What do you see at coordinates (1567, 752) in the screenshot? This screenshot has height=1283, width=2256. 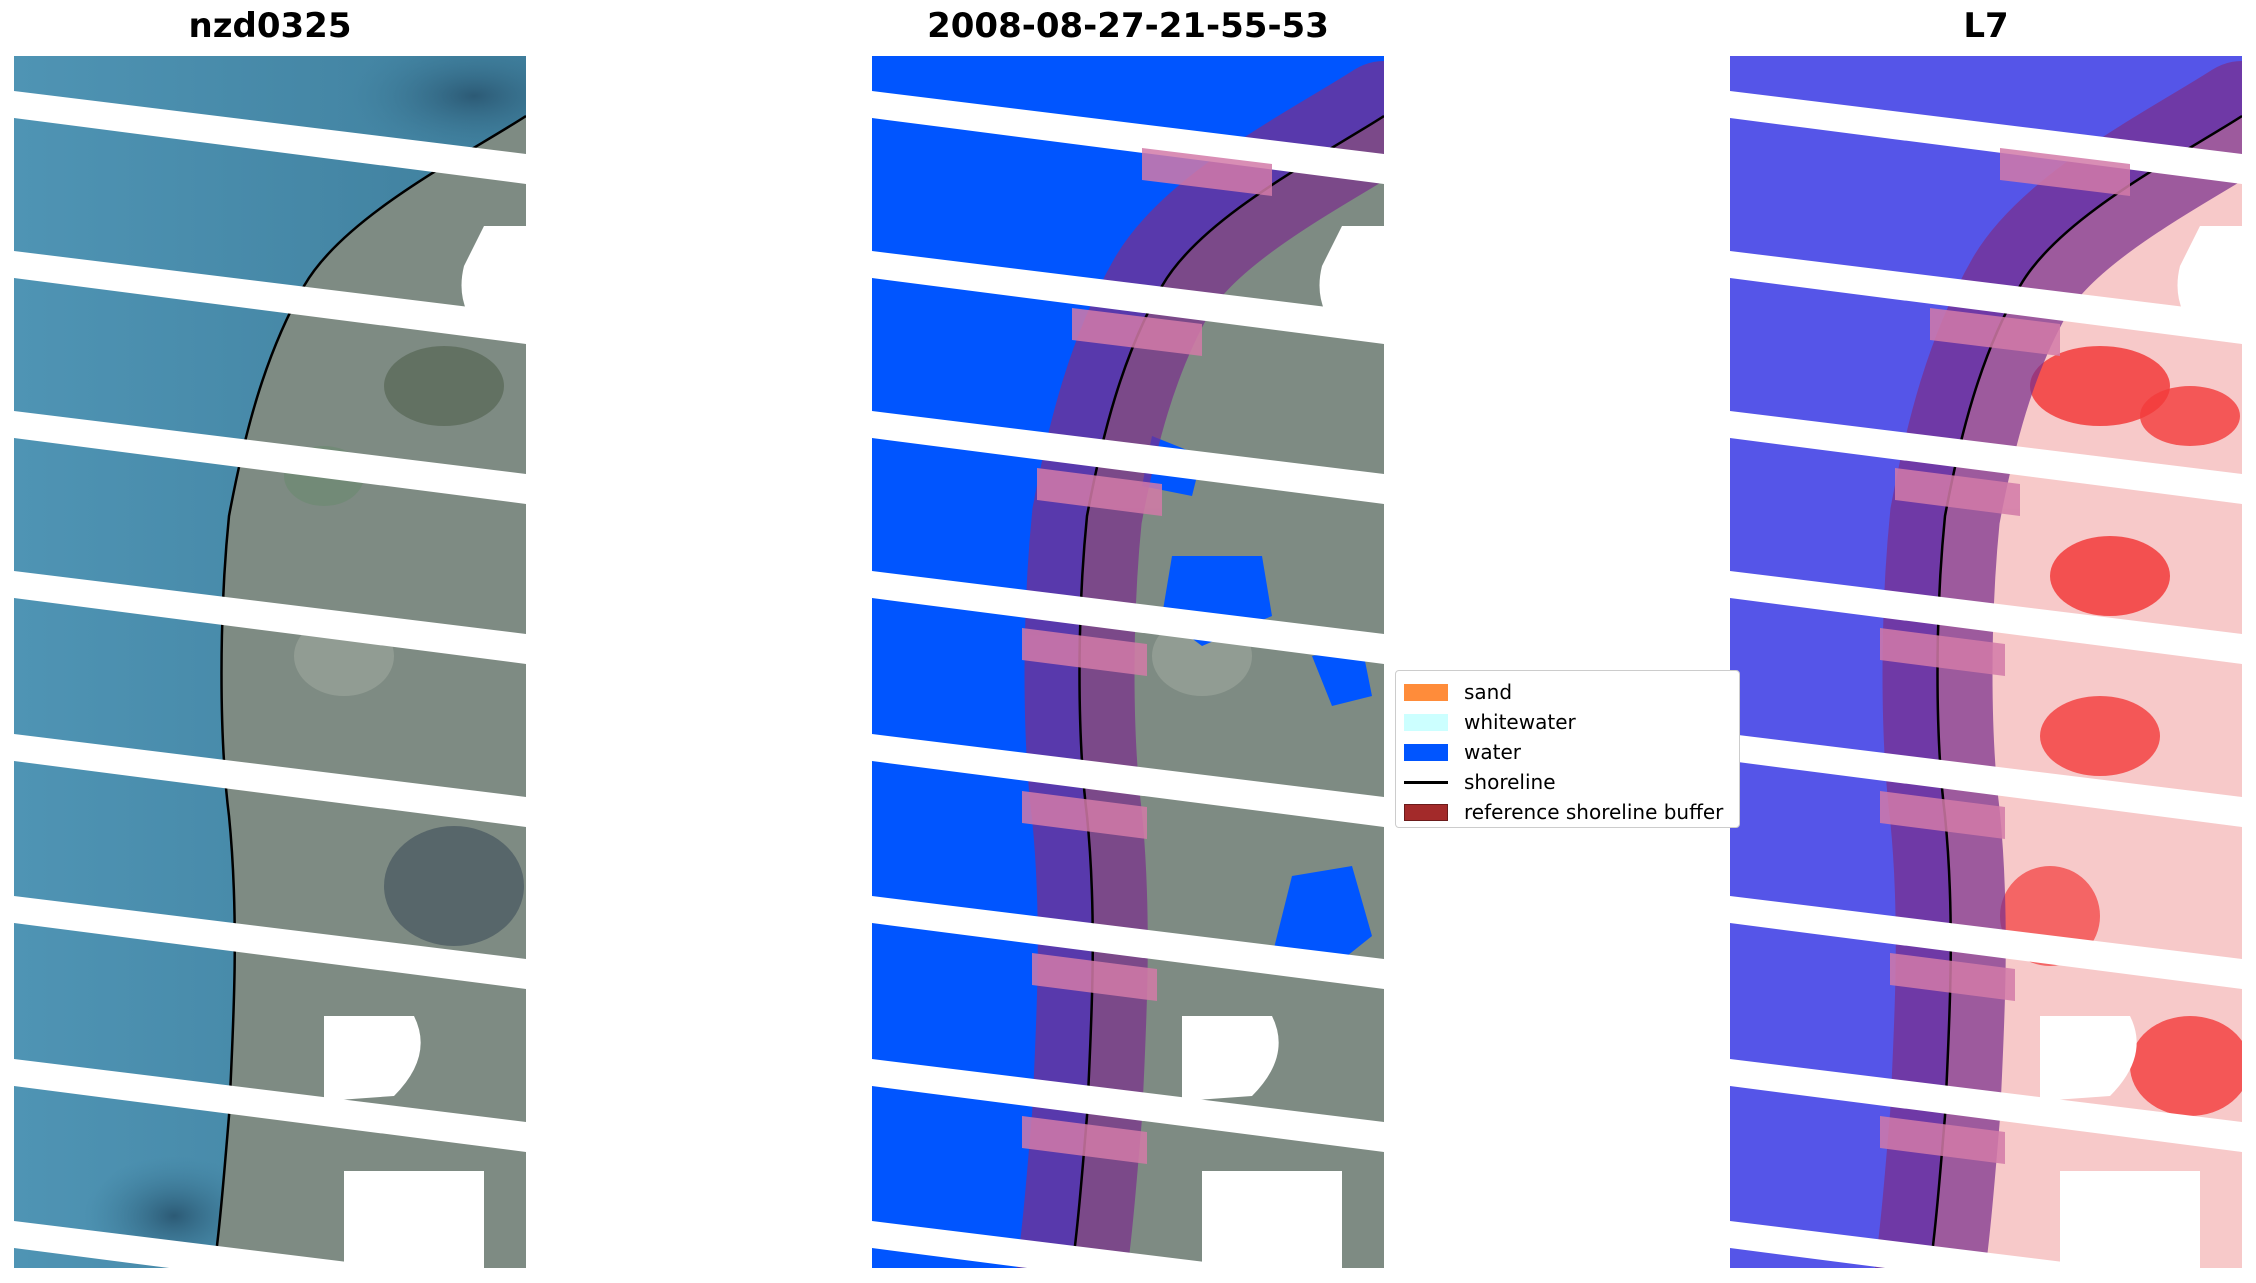 I see `legend-item-water: water` at bounding box center [1567, 752].